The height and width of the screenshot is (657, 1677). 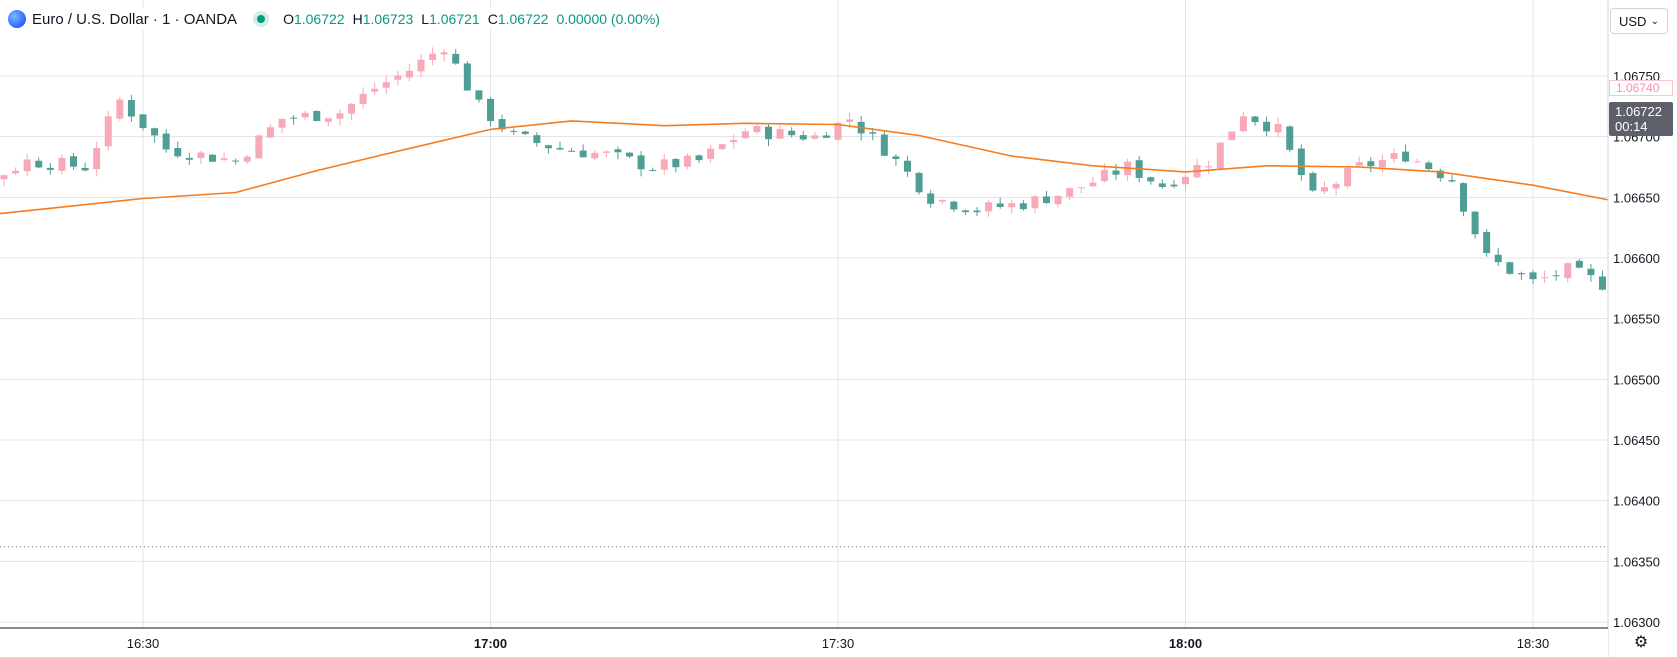 I want to click on market-status-icon, so click(x=261, y=19).